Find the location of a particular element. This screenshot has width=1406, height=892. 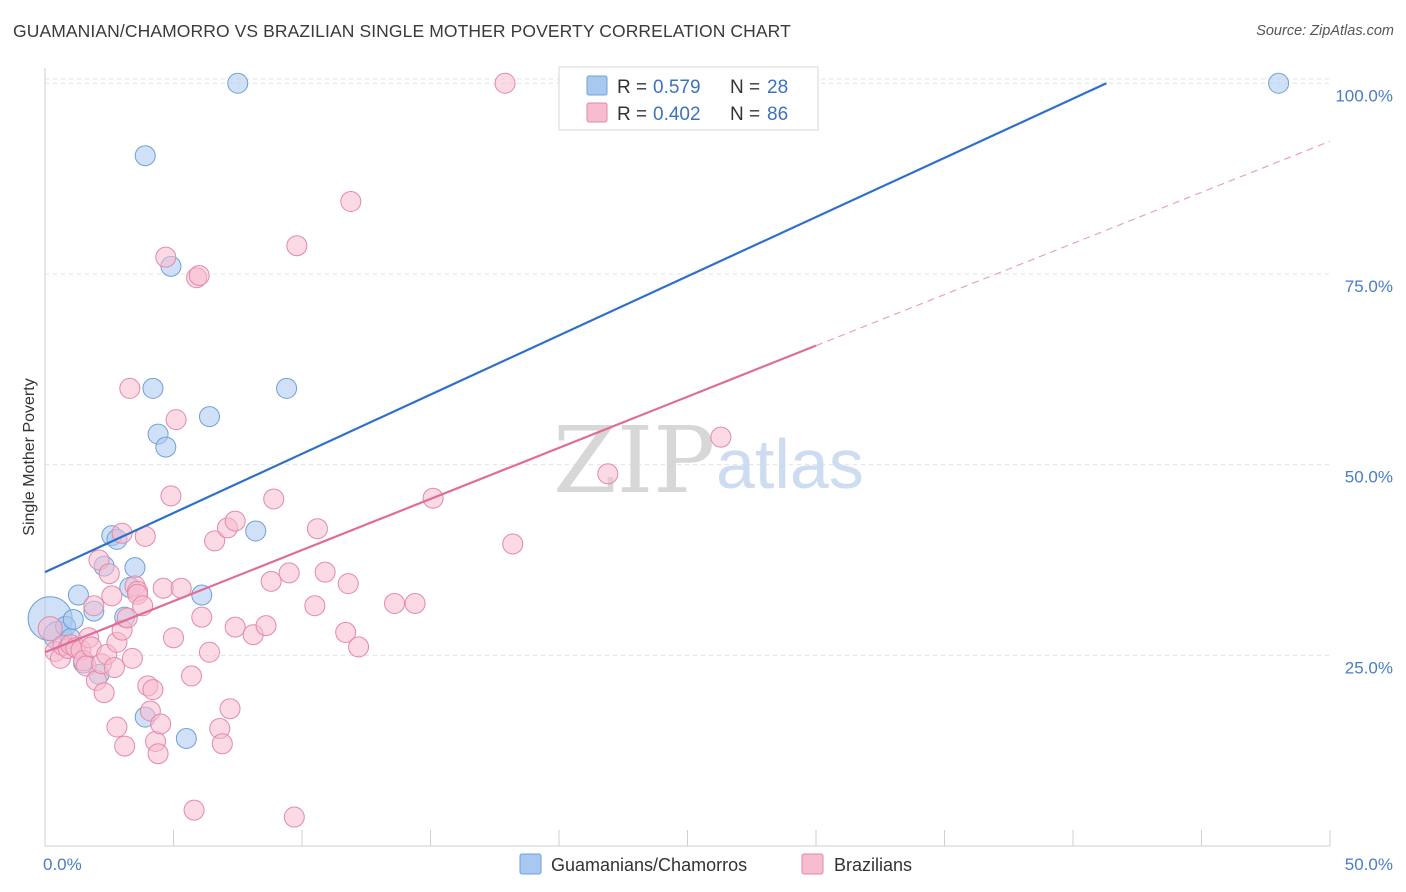

legend-n-label-guamanian: N = is located at coordinates (745, 87).